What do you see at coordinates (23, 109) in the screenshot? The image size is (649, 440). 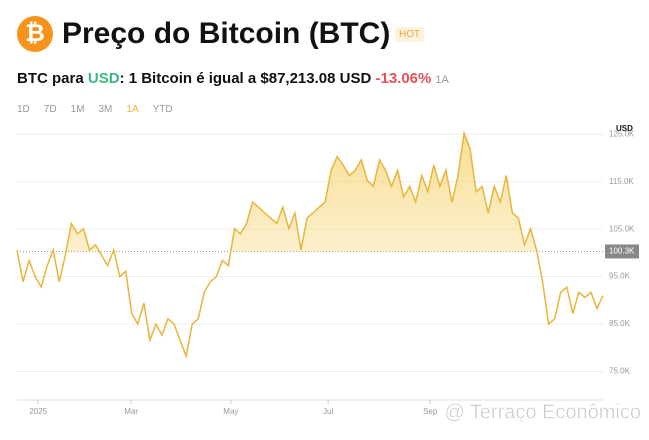 I see `range-tab: 1D` at bounding box center [23, 109].